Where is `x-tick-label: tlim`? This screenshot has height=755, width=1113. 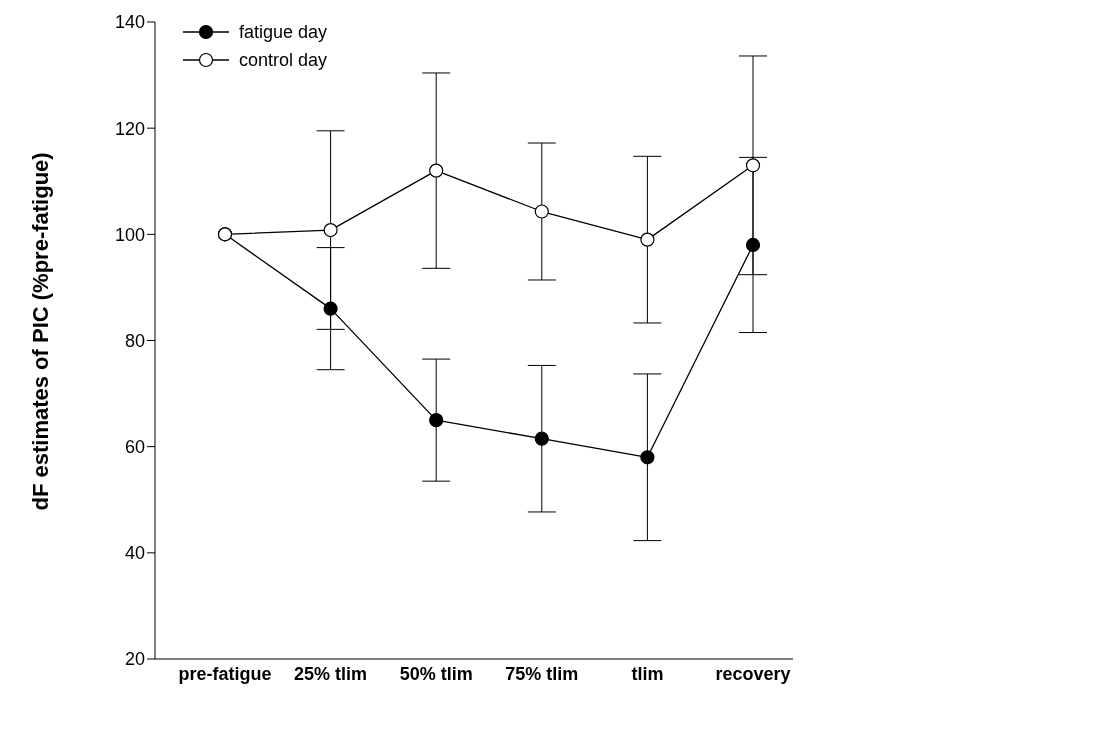 x-tick-label: tlim is located at coordinates (647, 673).